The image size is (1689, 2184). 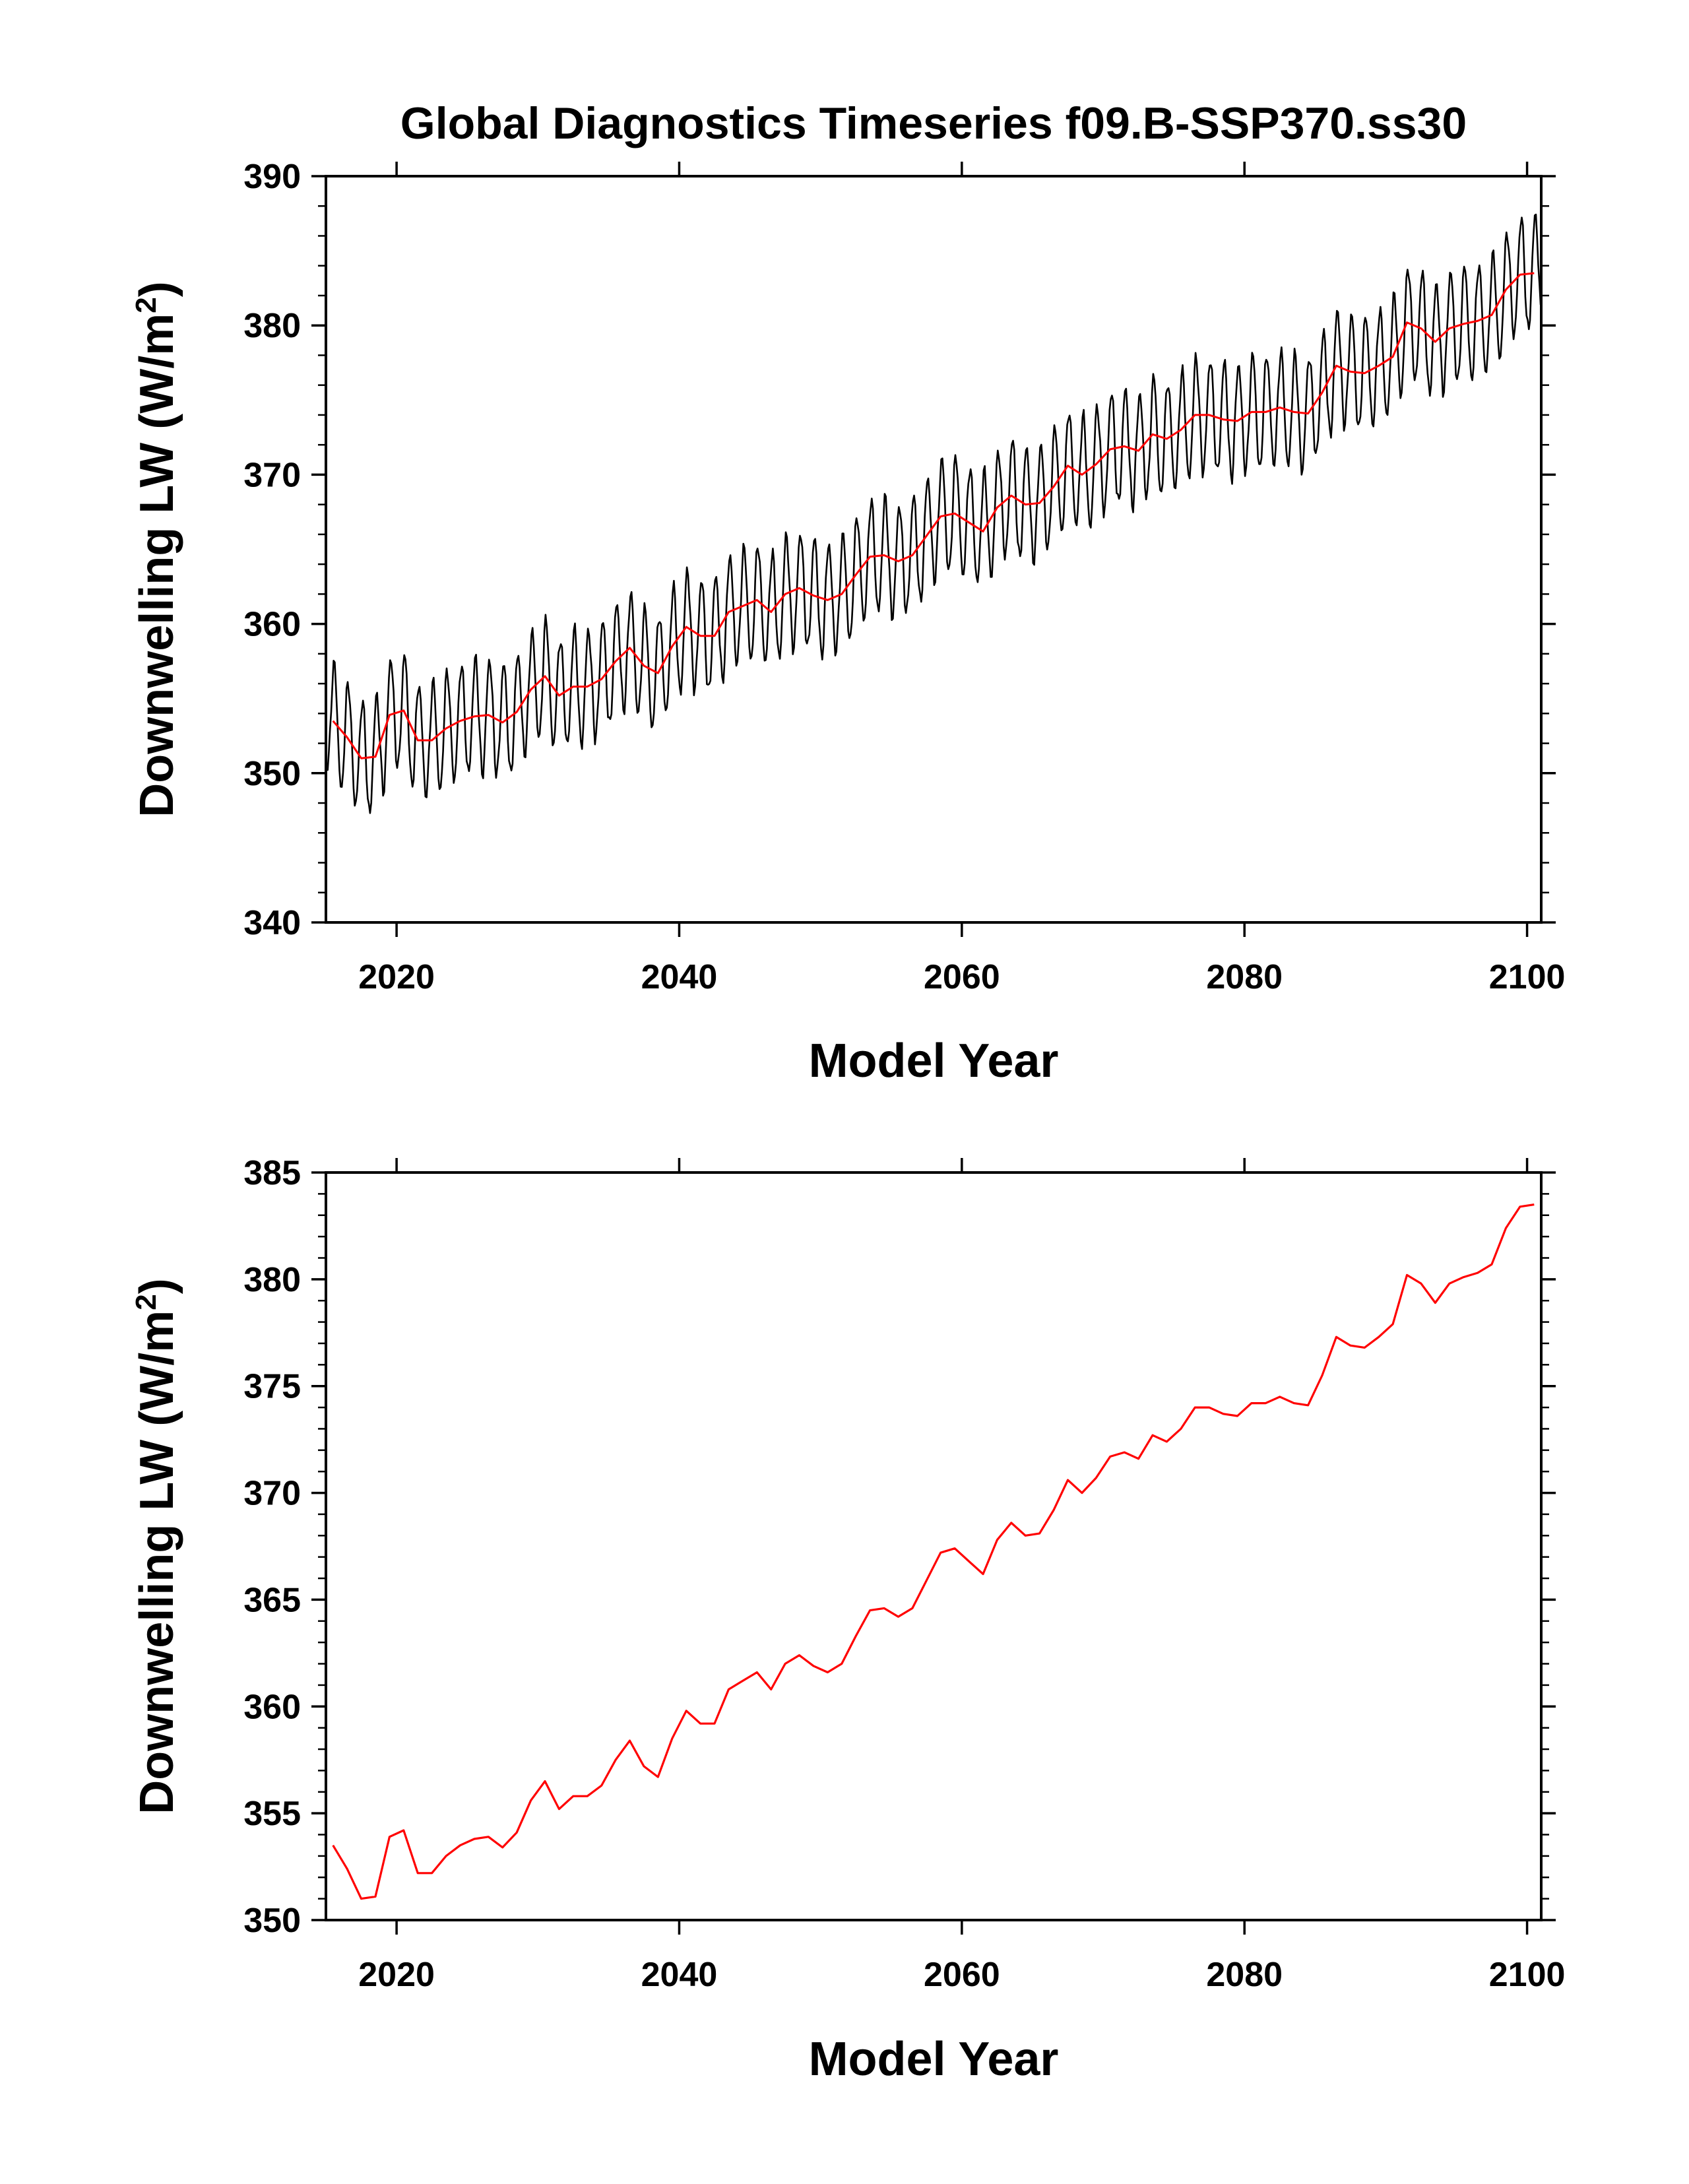 What do you see at coordinates (157, 1562) in the screenshot?
I see `bottom-panel-y-axis-title-main: Downwelling LW (W/m` at bounding box center [157, 1562].